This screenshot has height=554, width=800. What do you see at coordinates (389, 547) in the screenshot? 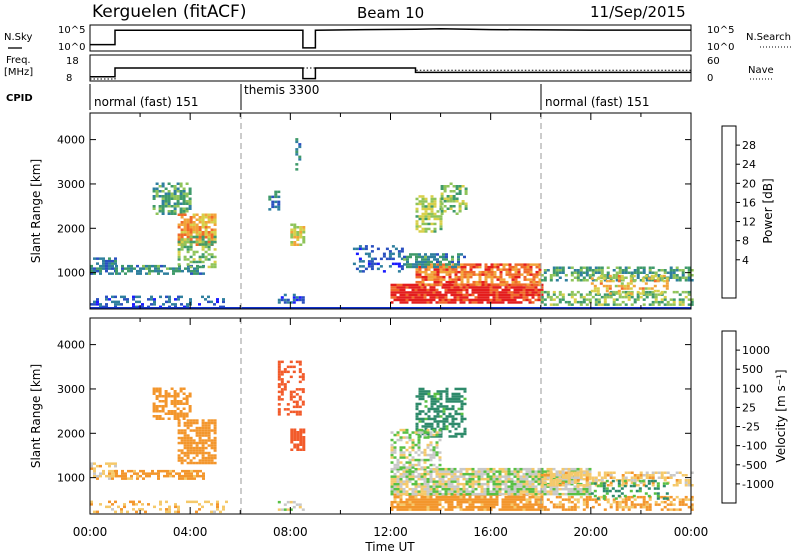
I see `time-axis-label: Time UT` at bounding box center [389, 547].